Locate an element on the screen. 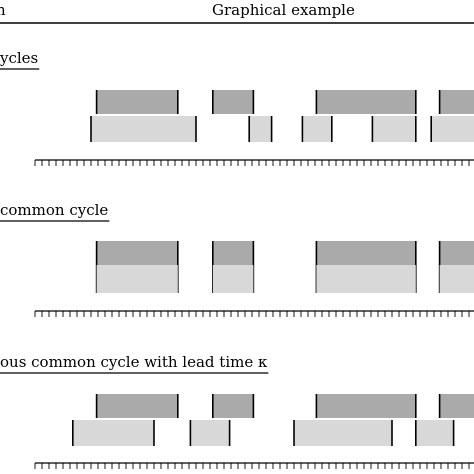  header-left-label: n is located at coordinates (3, 10).